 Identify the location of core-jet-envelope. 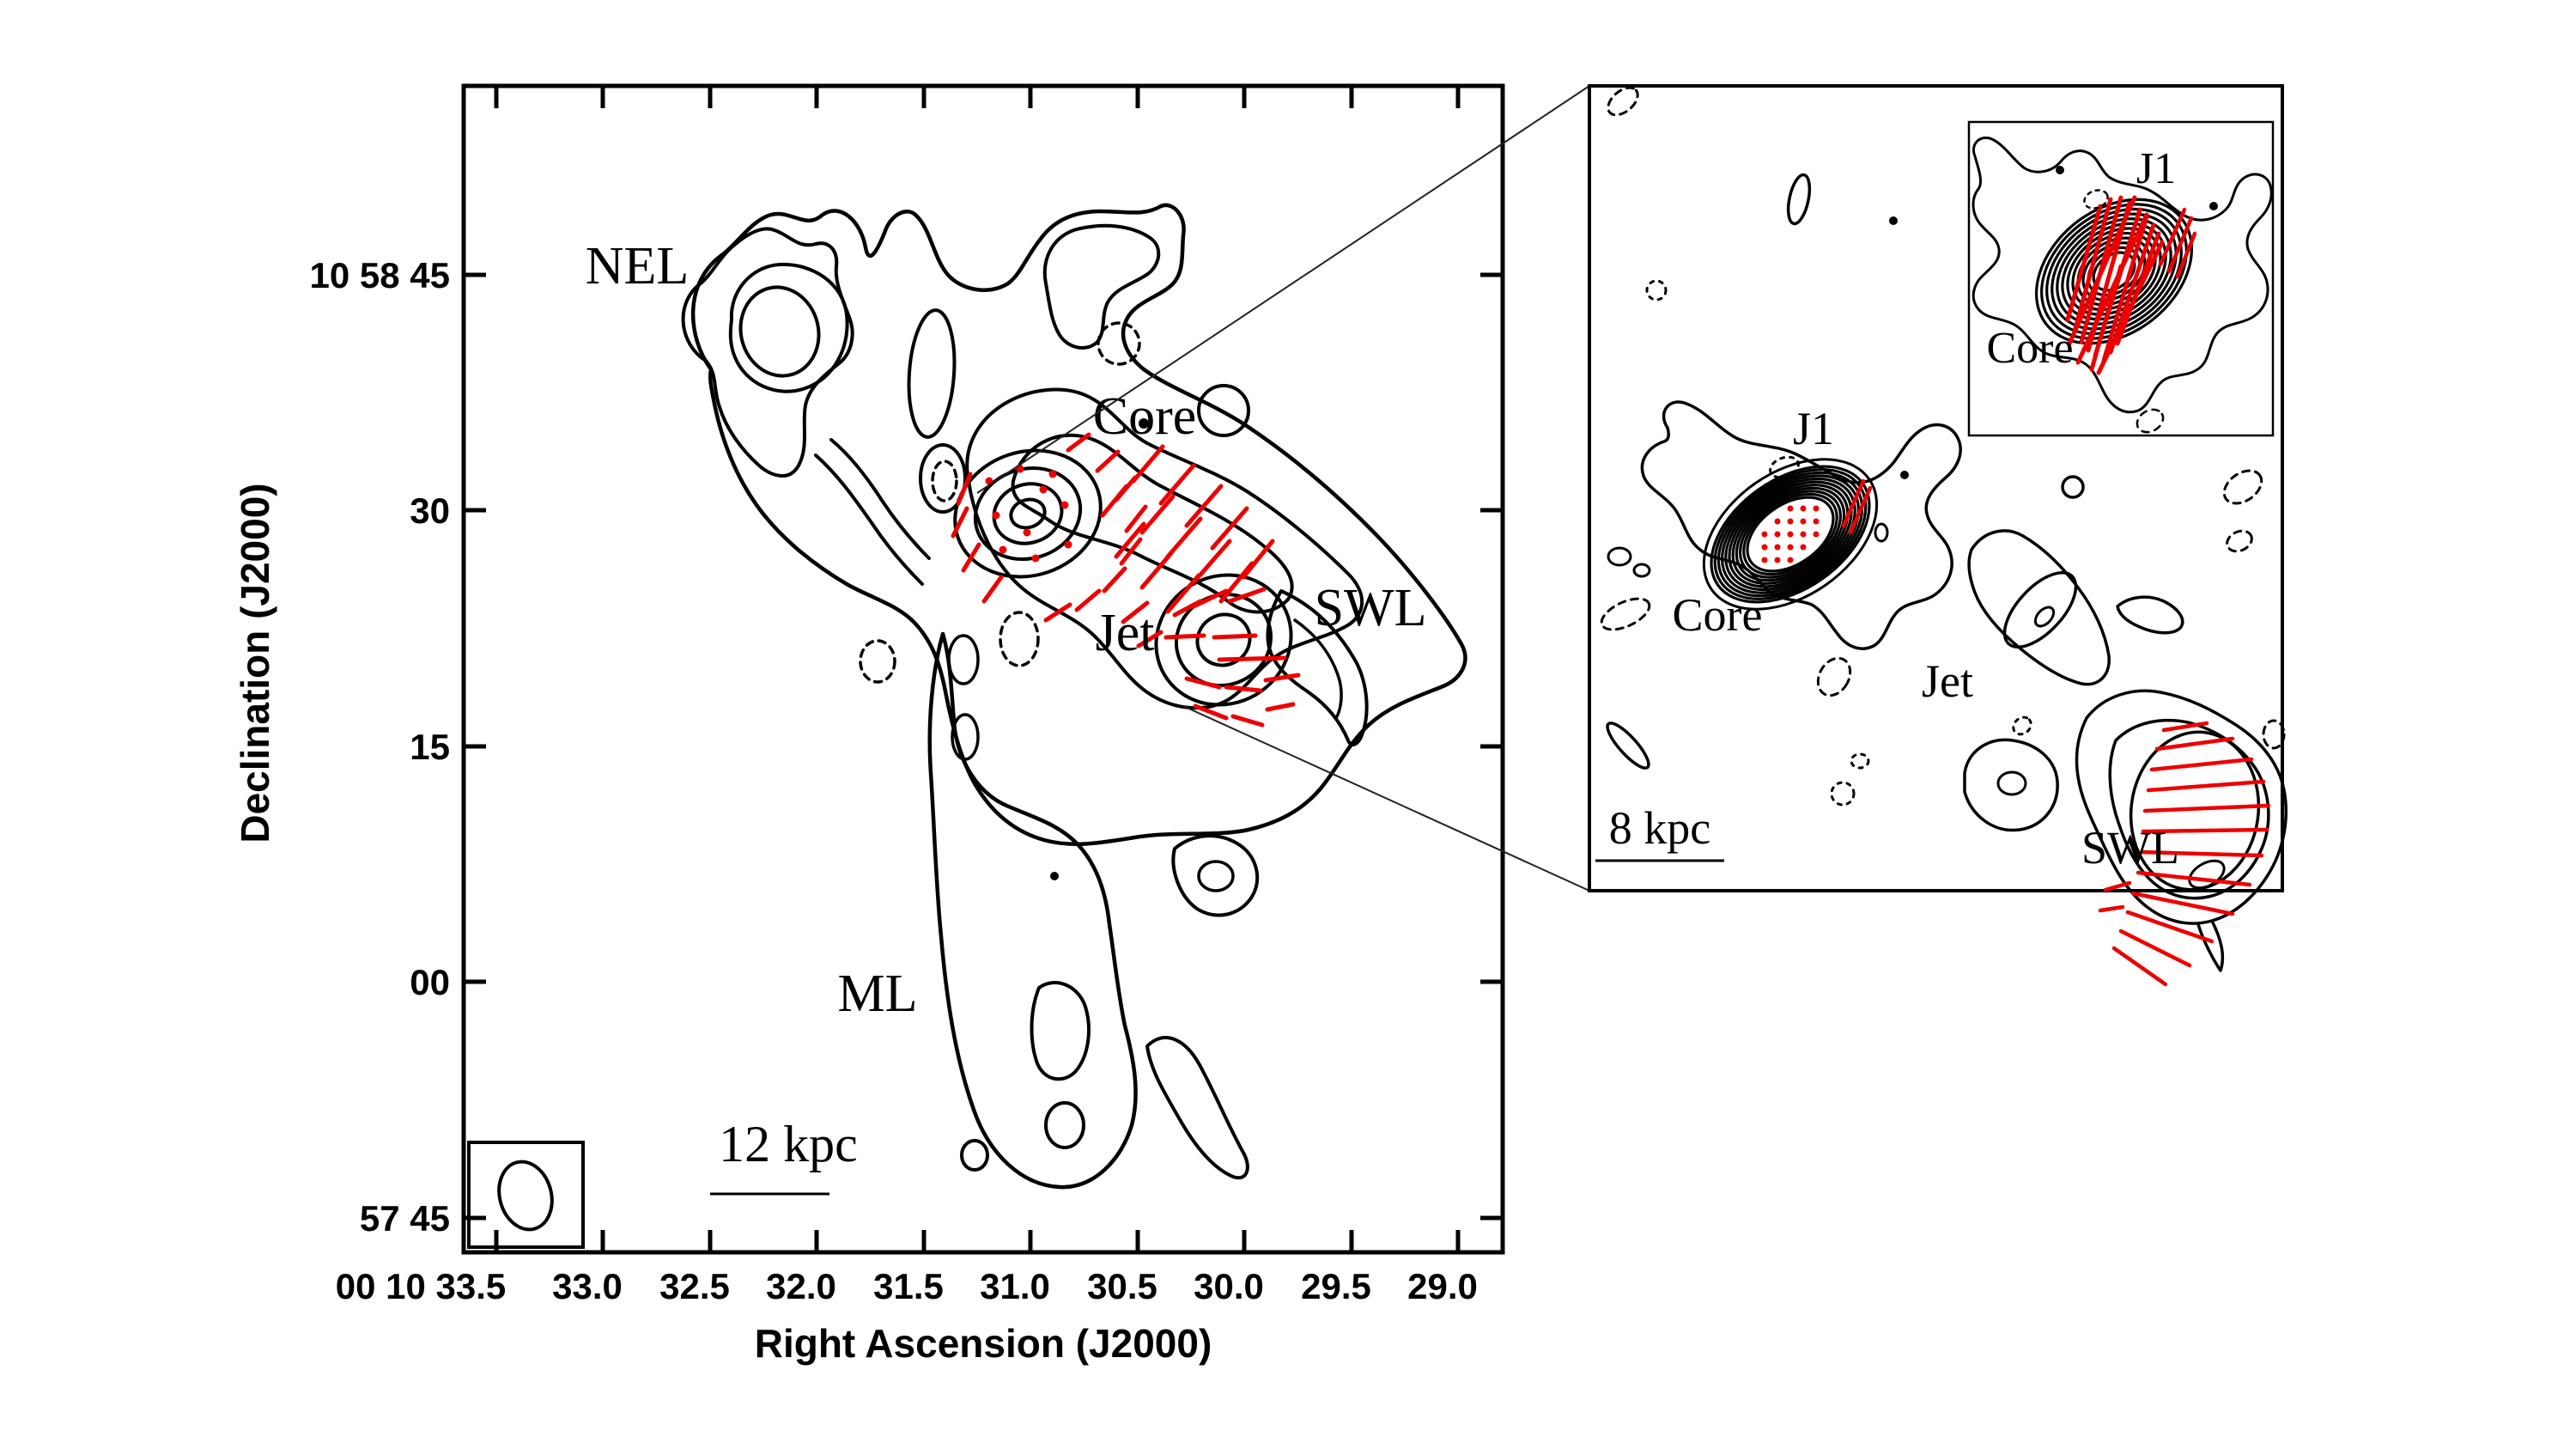
(1164, 548).